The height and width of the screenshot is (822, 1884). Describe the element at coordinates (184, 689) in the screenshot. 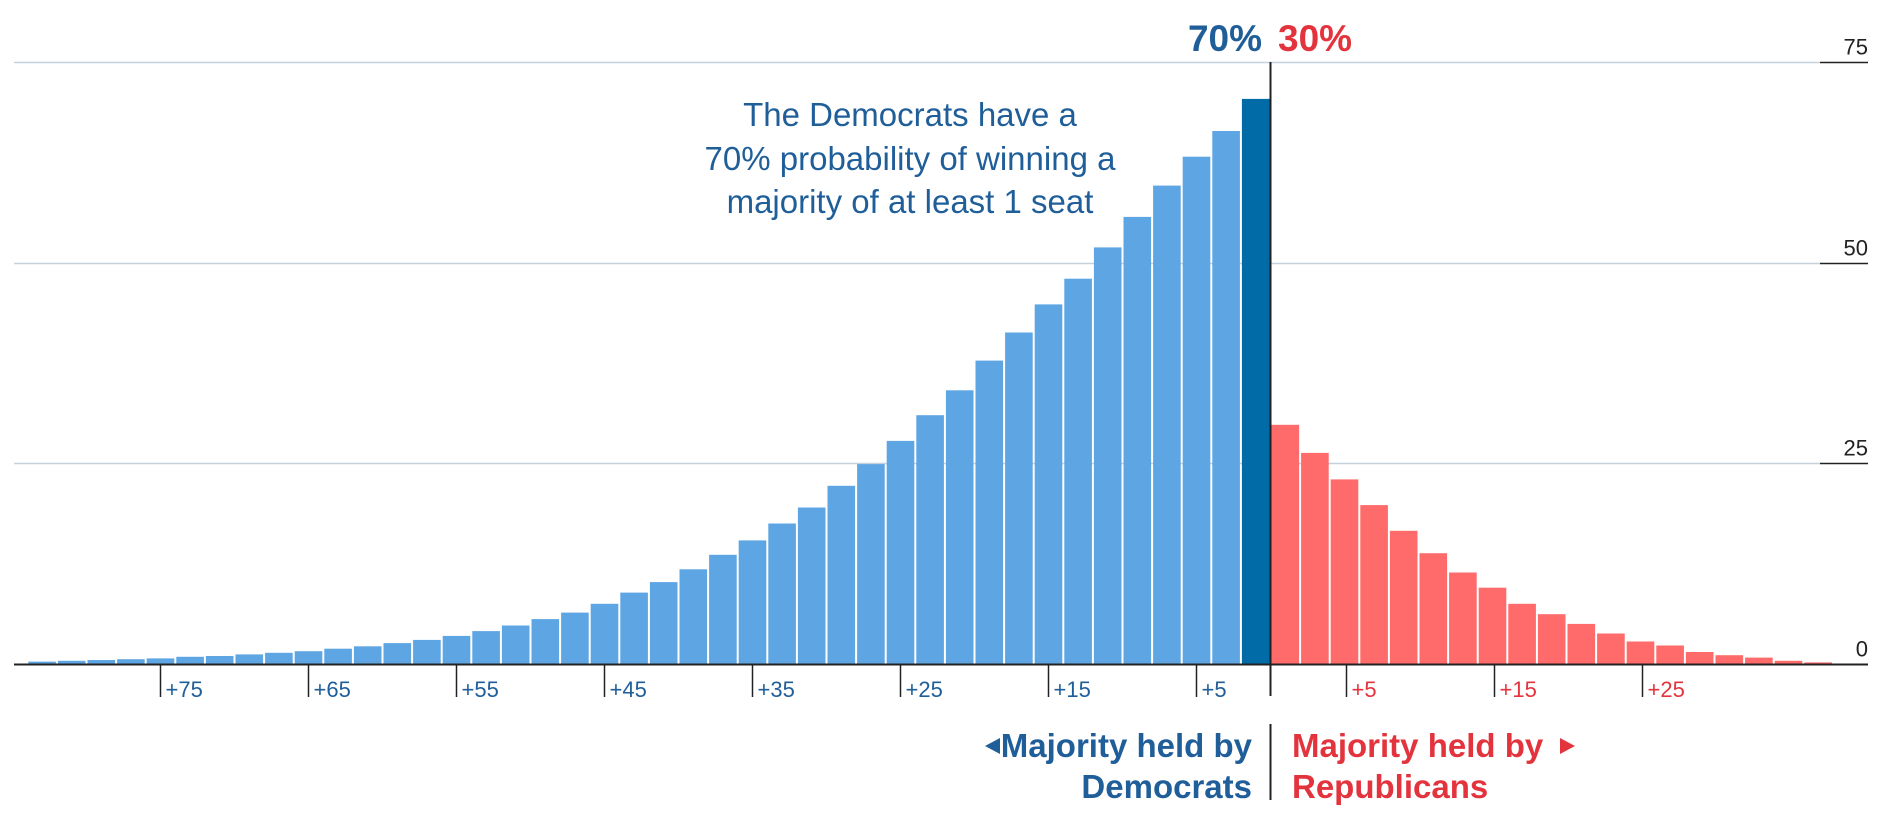

I see `x-tick-label: +75` at that location.